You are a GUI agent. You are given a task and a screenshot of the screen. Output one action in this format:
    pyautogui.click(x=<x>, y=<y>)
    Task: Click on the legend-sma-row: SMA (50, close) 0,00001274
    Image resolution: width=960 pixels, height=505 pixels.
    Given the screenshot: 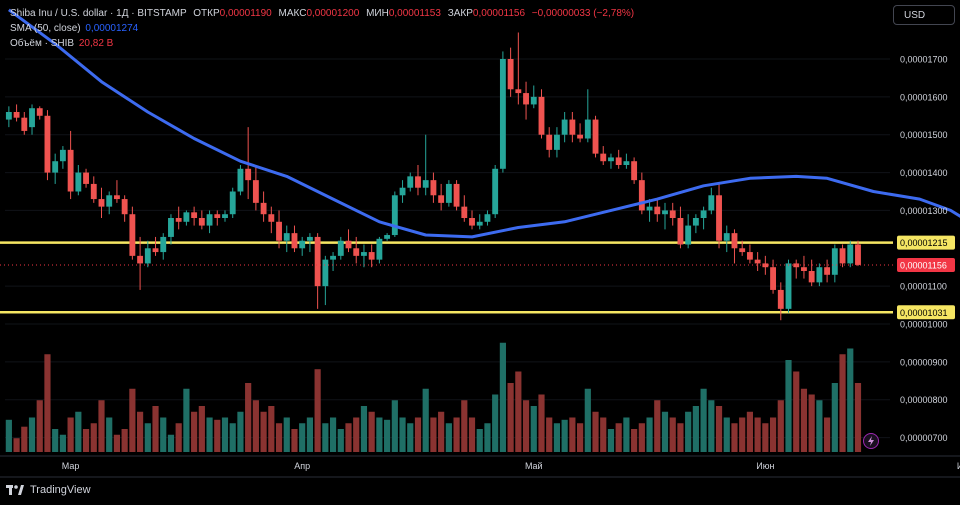 What is the action you would take?
    pyautogui.click(x=322, y=28)
    